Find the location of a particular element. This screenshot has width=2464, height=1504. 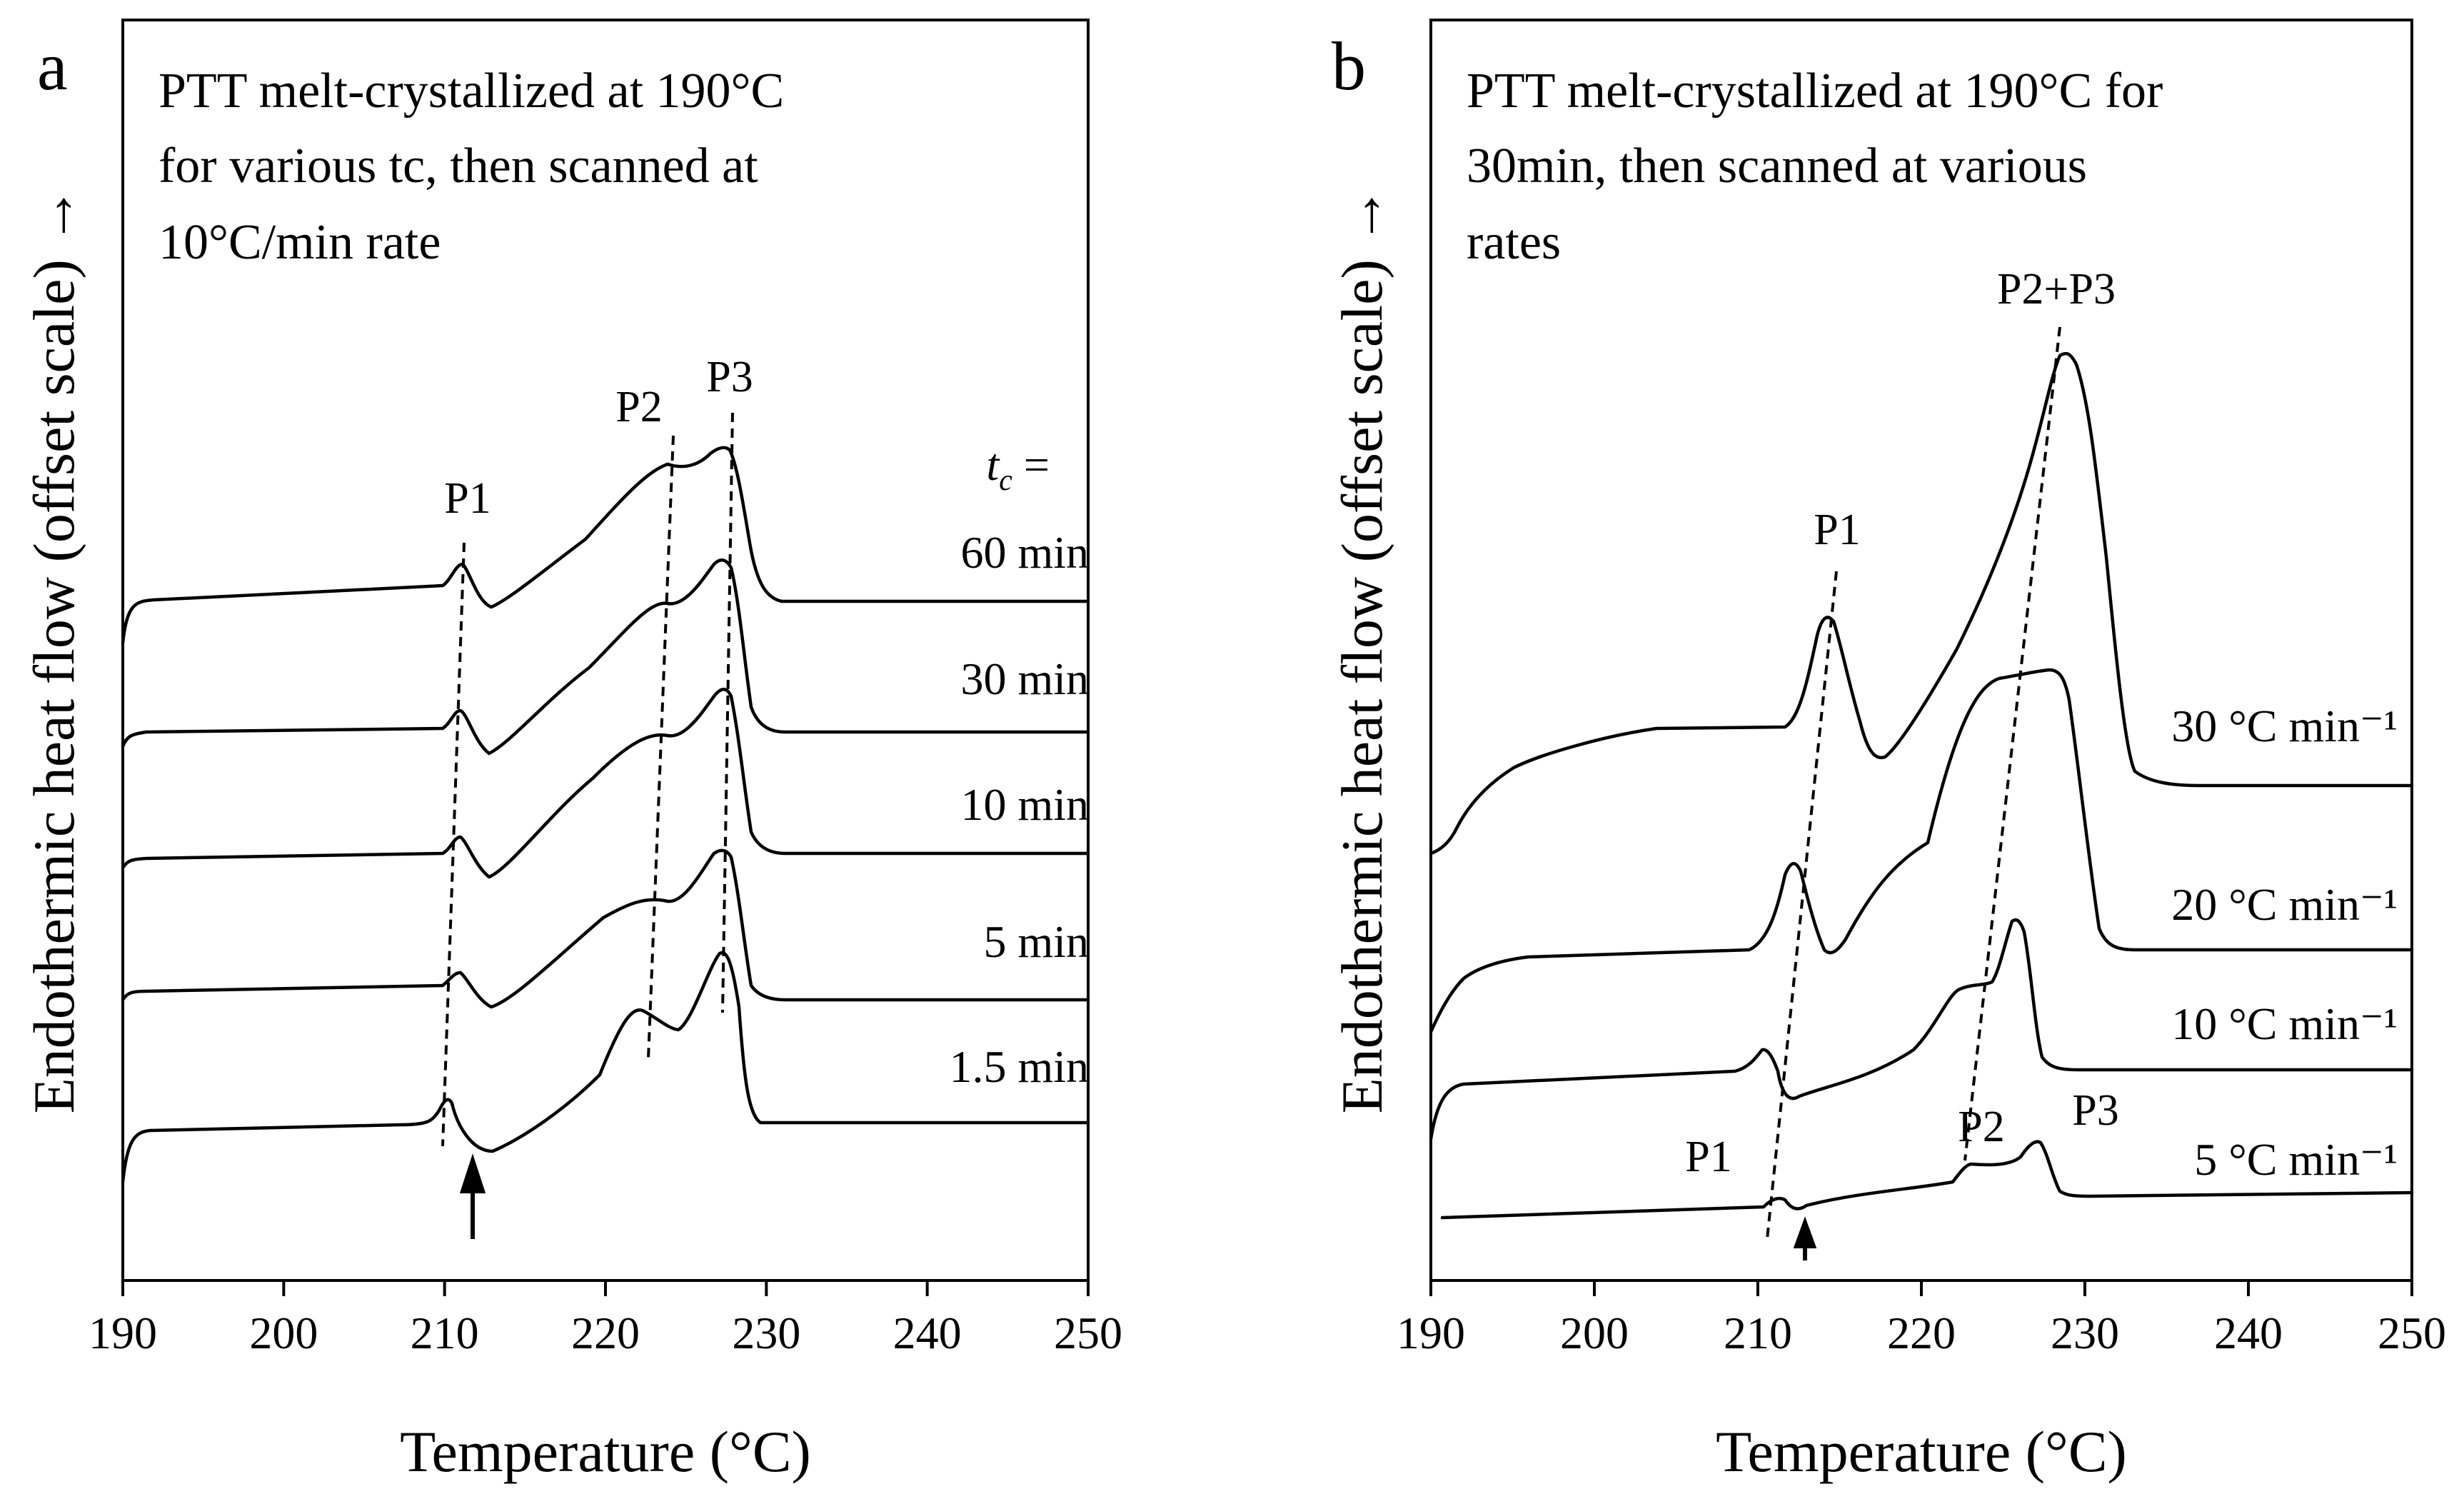

y-axis-title-a: Endothermic heat flow (offset scale) → is located at coordinates (54, 650).